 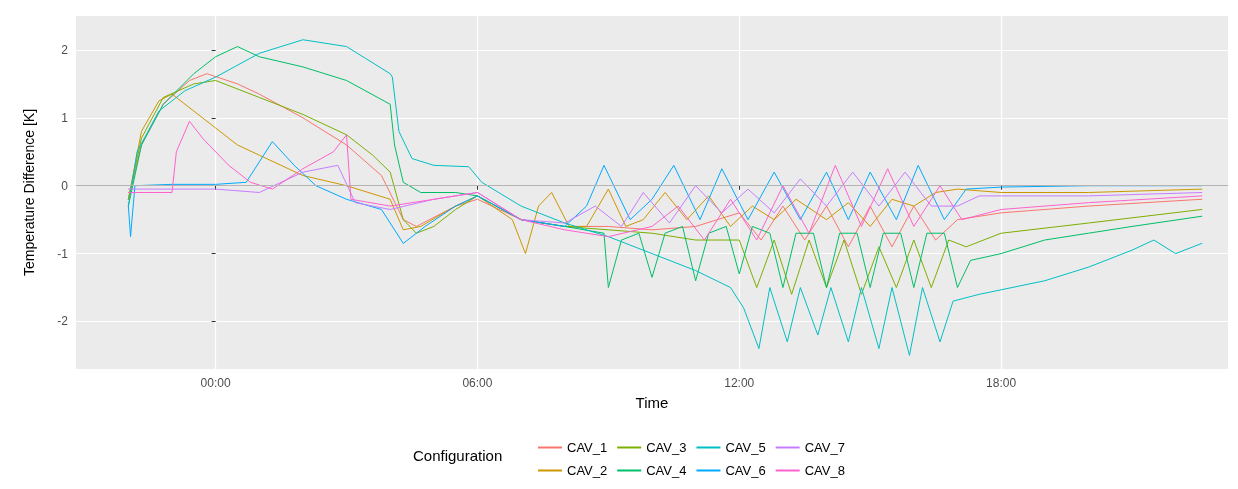 I want to click on x-axis-title: Time, so click(x=652, y=402).